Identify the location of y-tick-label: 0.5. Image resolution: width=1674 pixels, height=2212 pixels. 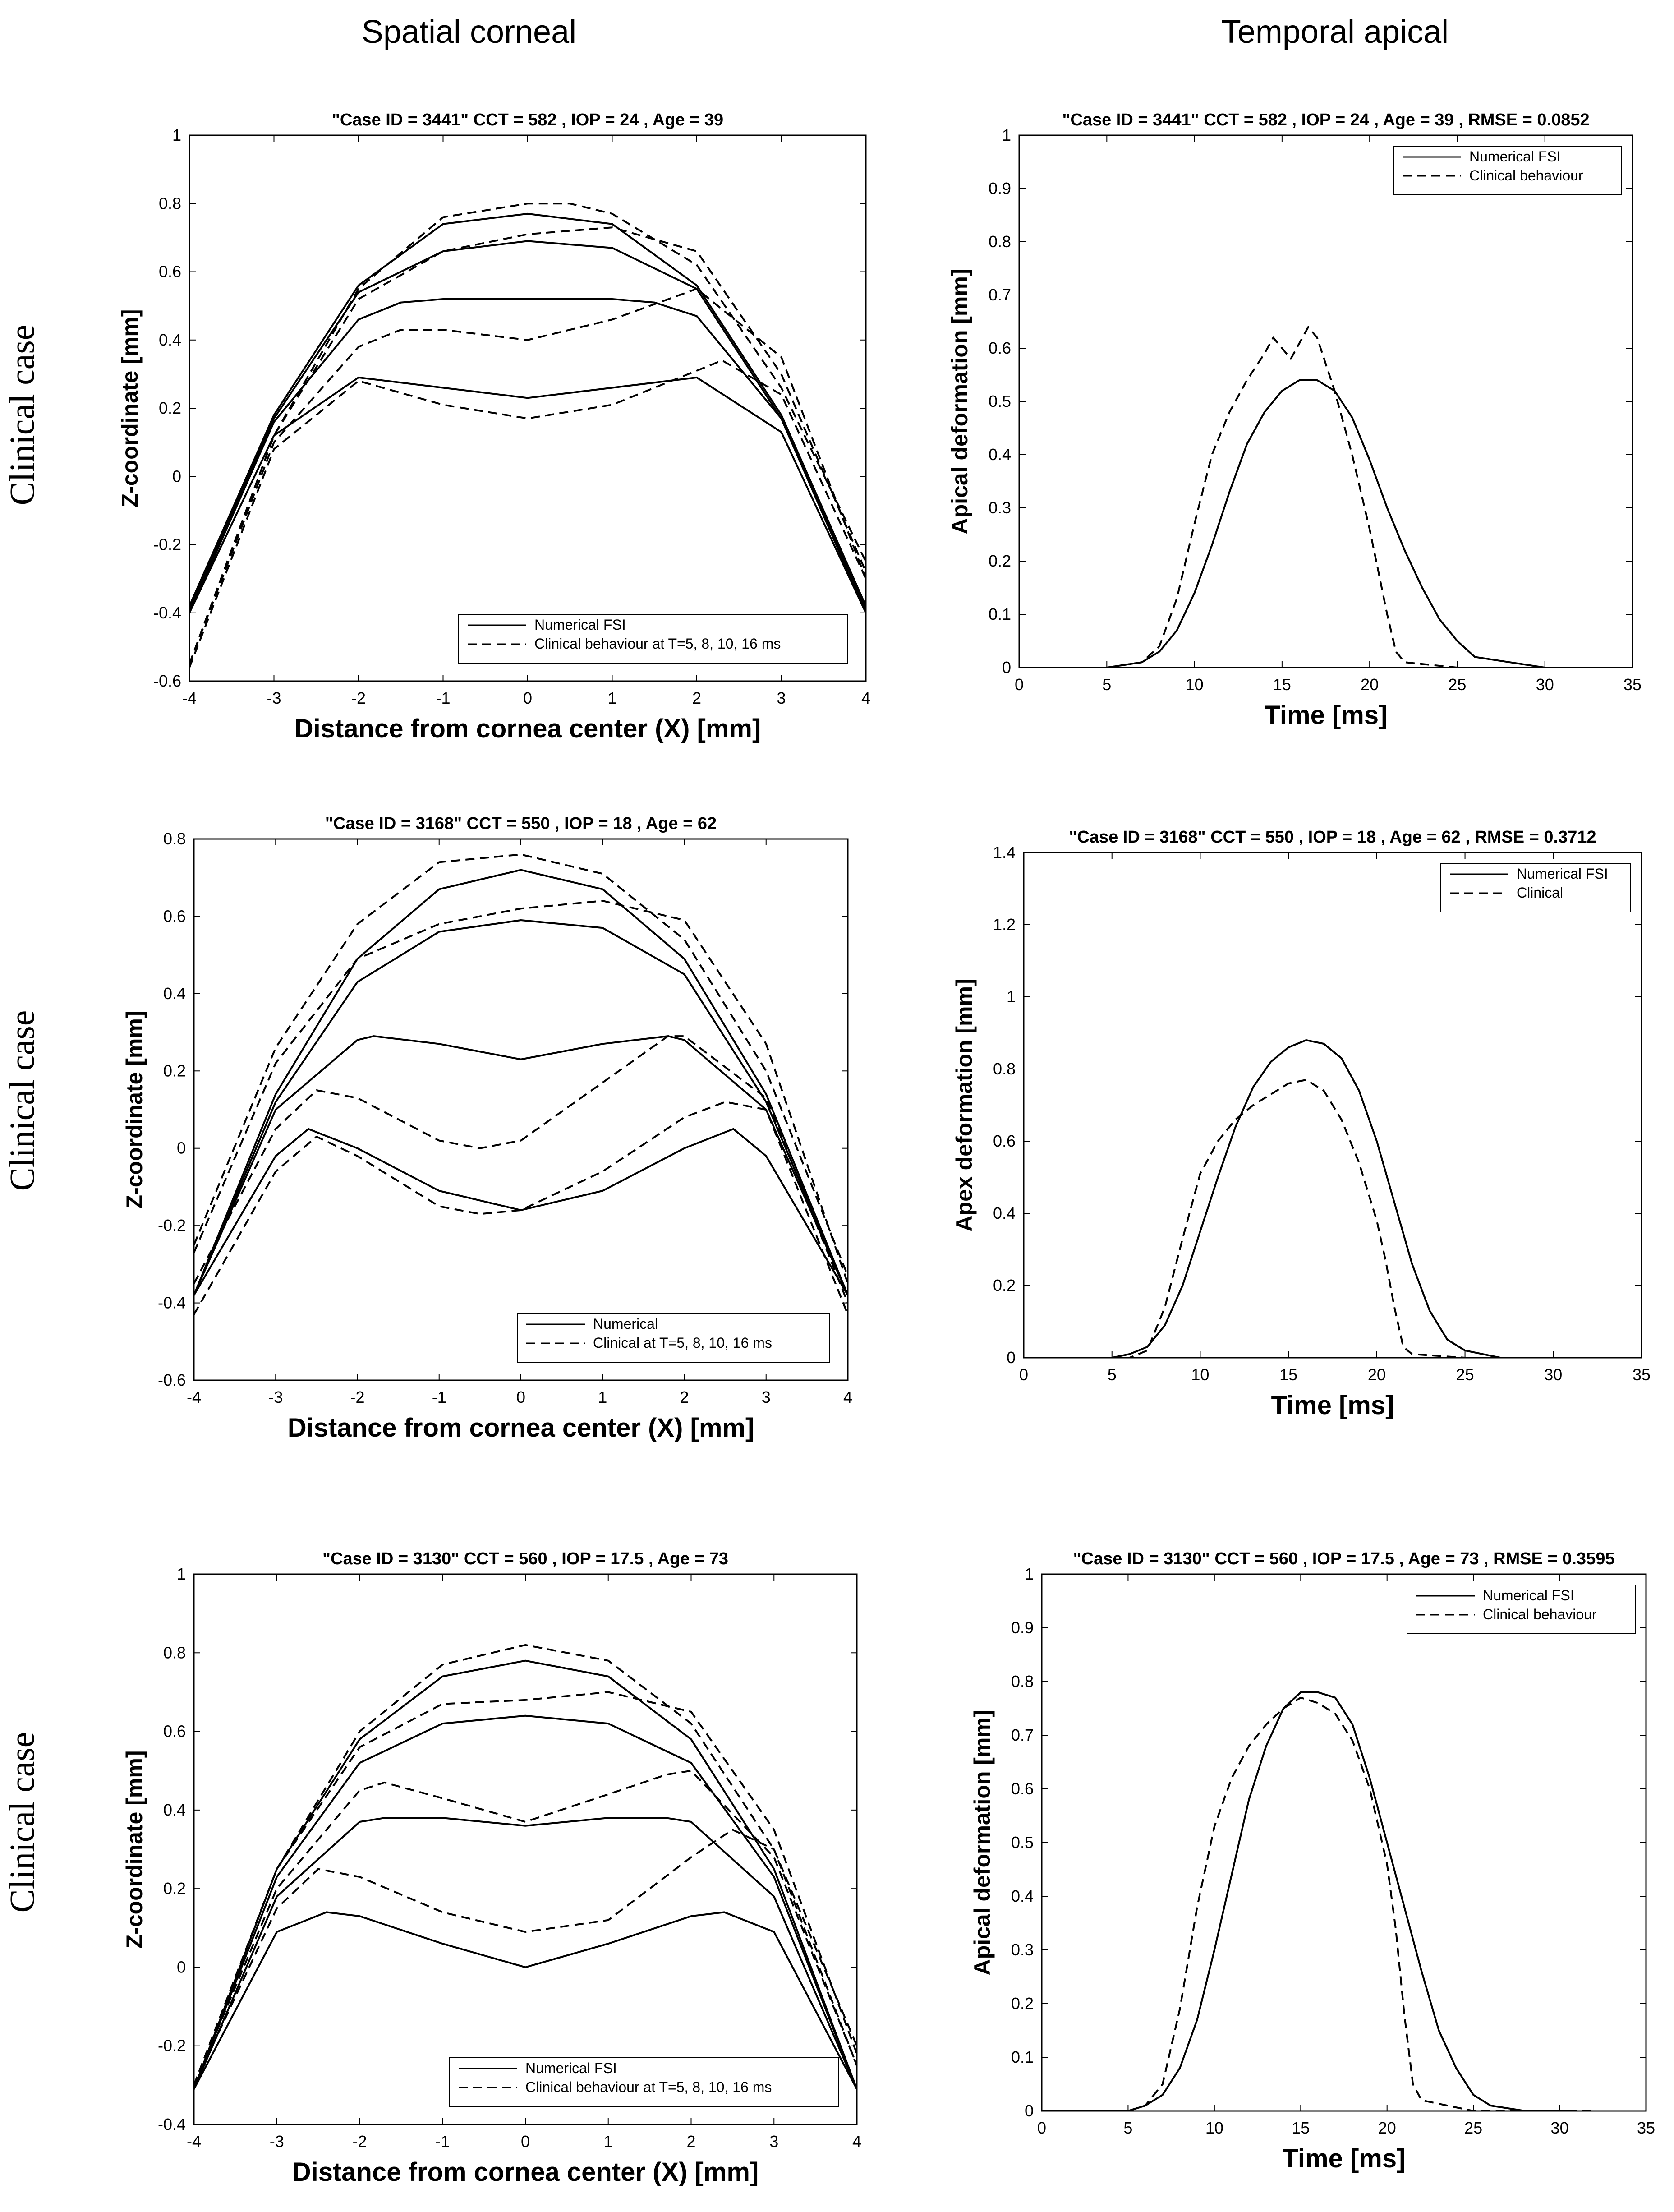
(1000, 401).